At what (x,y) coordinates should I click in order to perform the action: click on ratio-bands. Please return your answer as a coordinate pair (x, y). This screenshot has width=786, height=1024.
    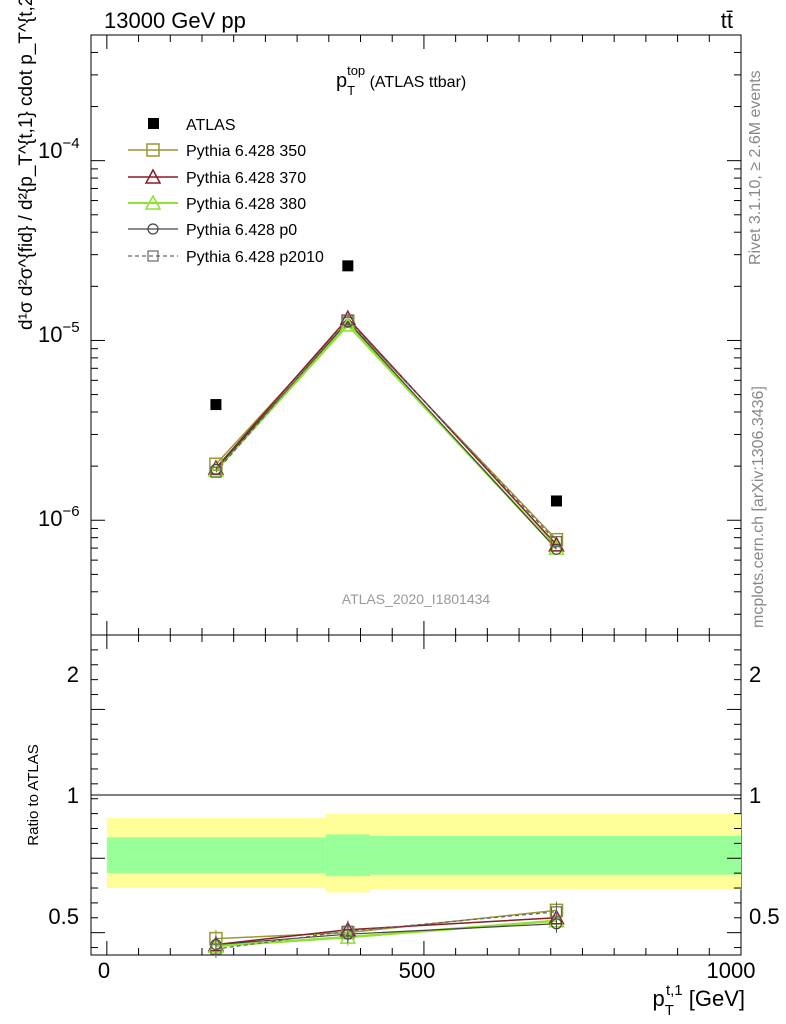
    Looking at the image, I should click on (423, 853).